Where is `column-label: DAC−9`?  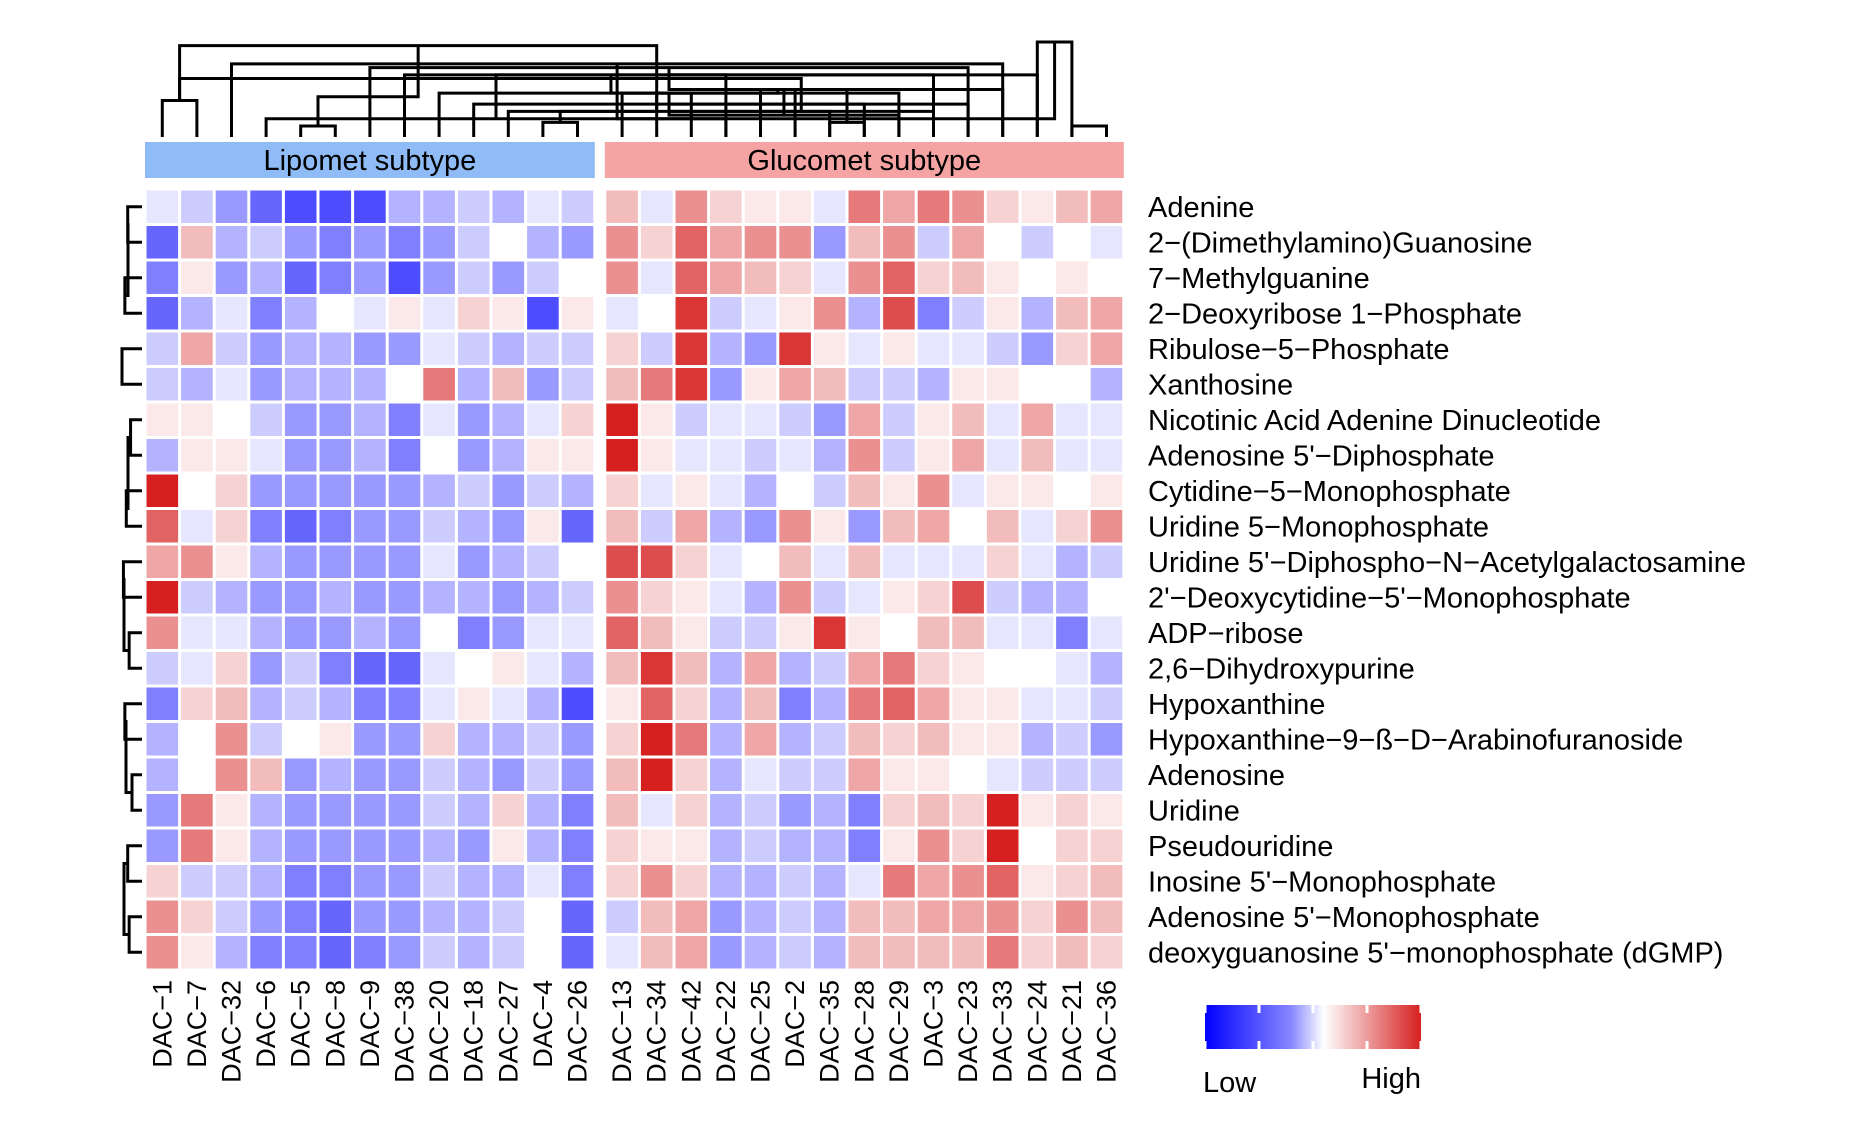
column-label: DAC−9 is located at coordinates (370, 1024).